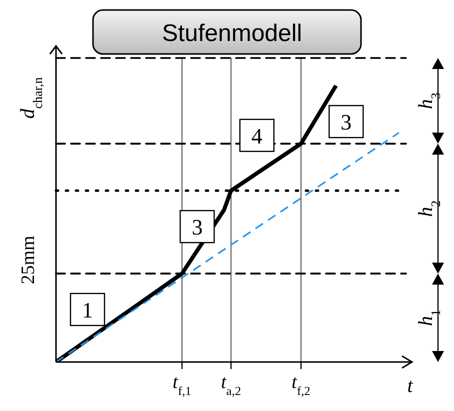 Image resolution: width=454 pixels, height=411 pixels. What do you see at coordinates (87, 309) in the screenshot?
I see `annotation: 1` at bounding box center [87, 309].